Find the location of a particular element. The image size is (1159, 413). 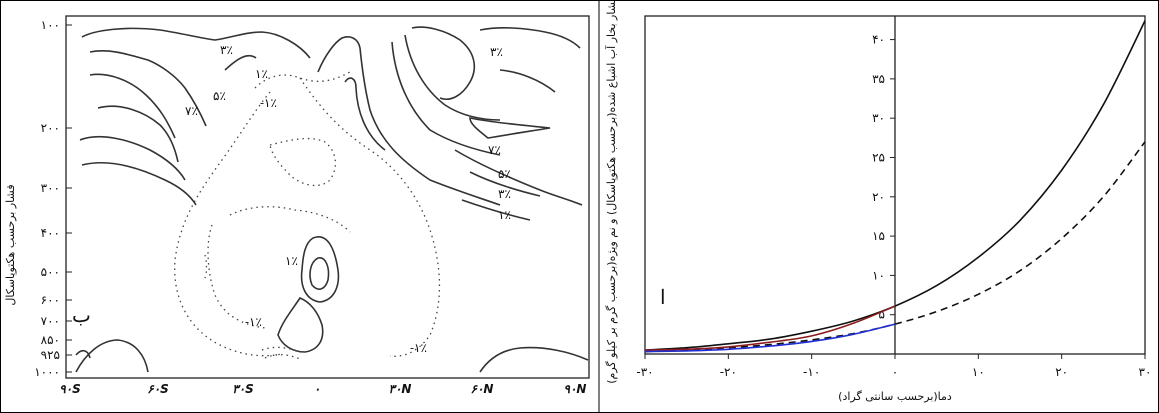

panel-label: ا is located at coordinates (663, 297).